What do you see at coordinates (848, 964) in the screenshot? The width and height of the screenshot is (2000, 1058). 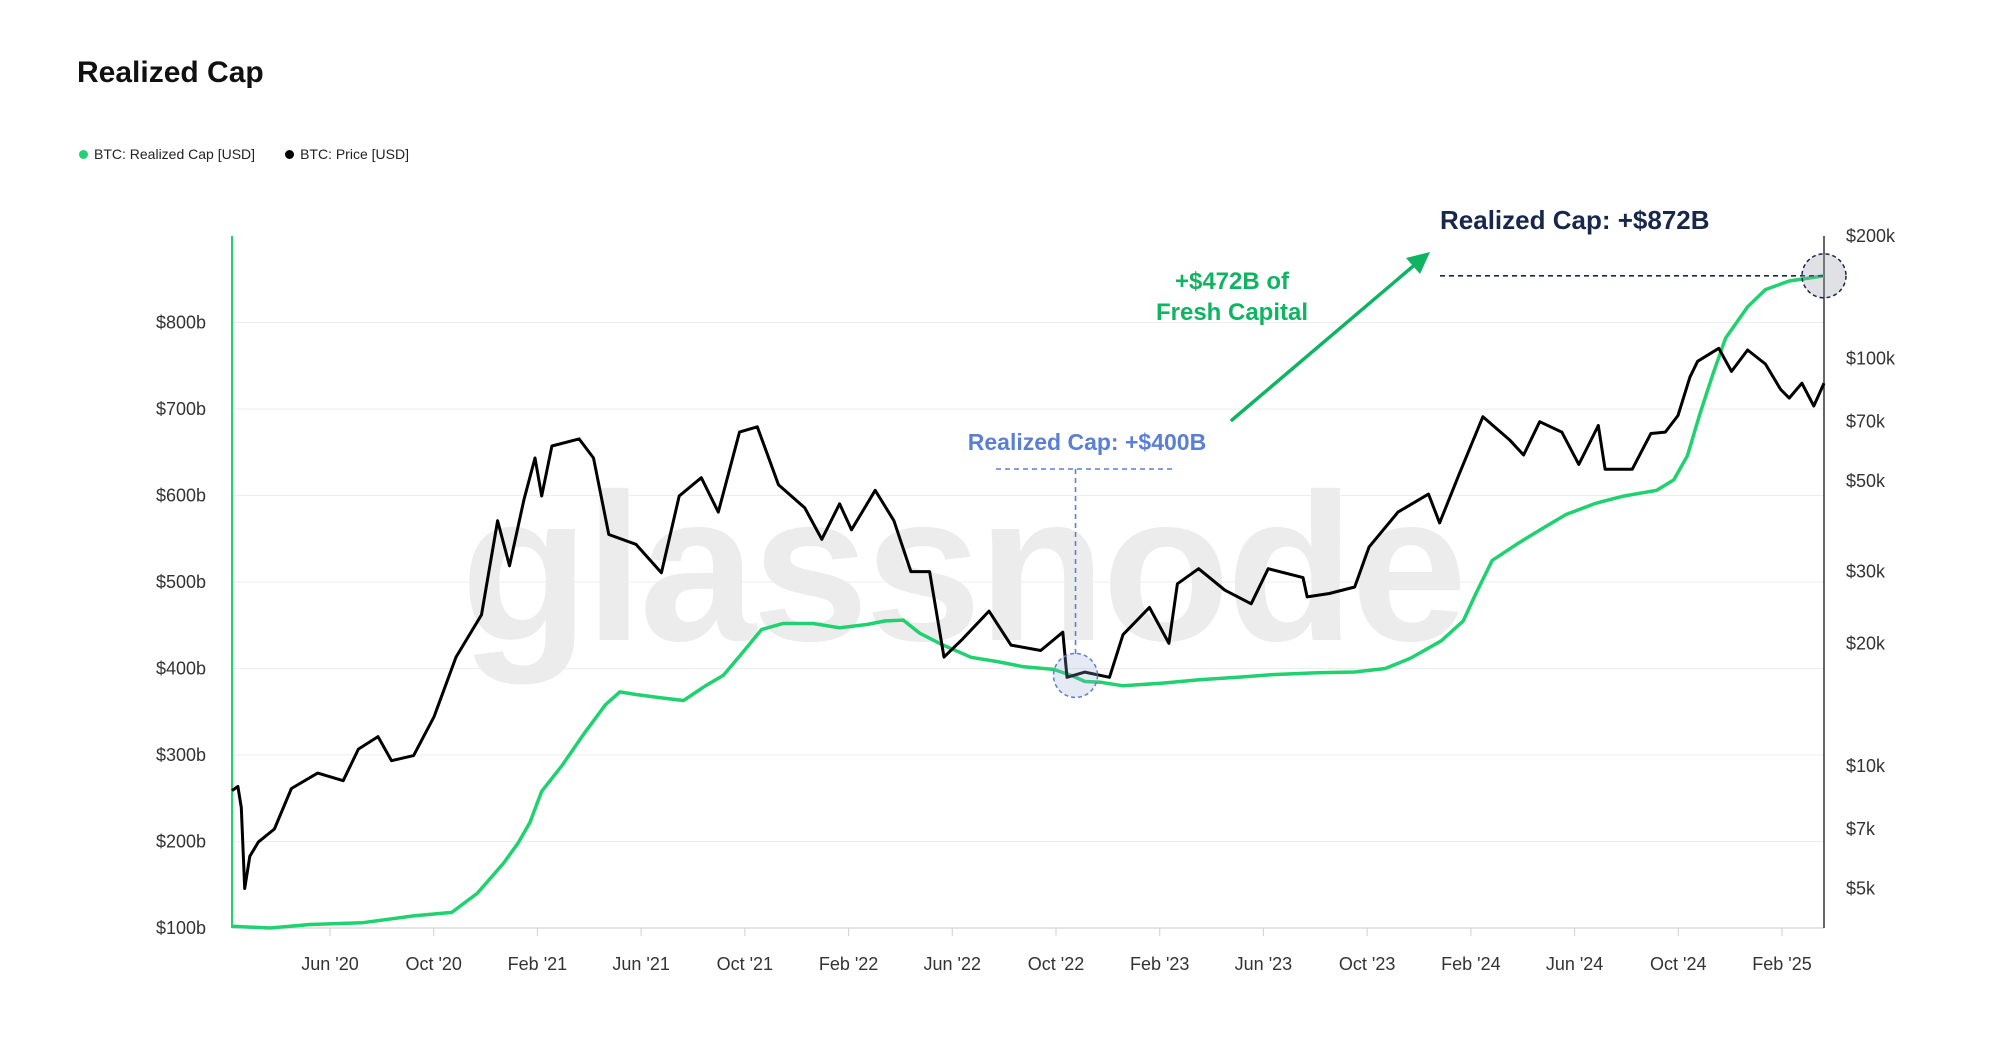 I see `x-tick-label: Feb '22` at bounding box center [848, 964].